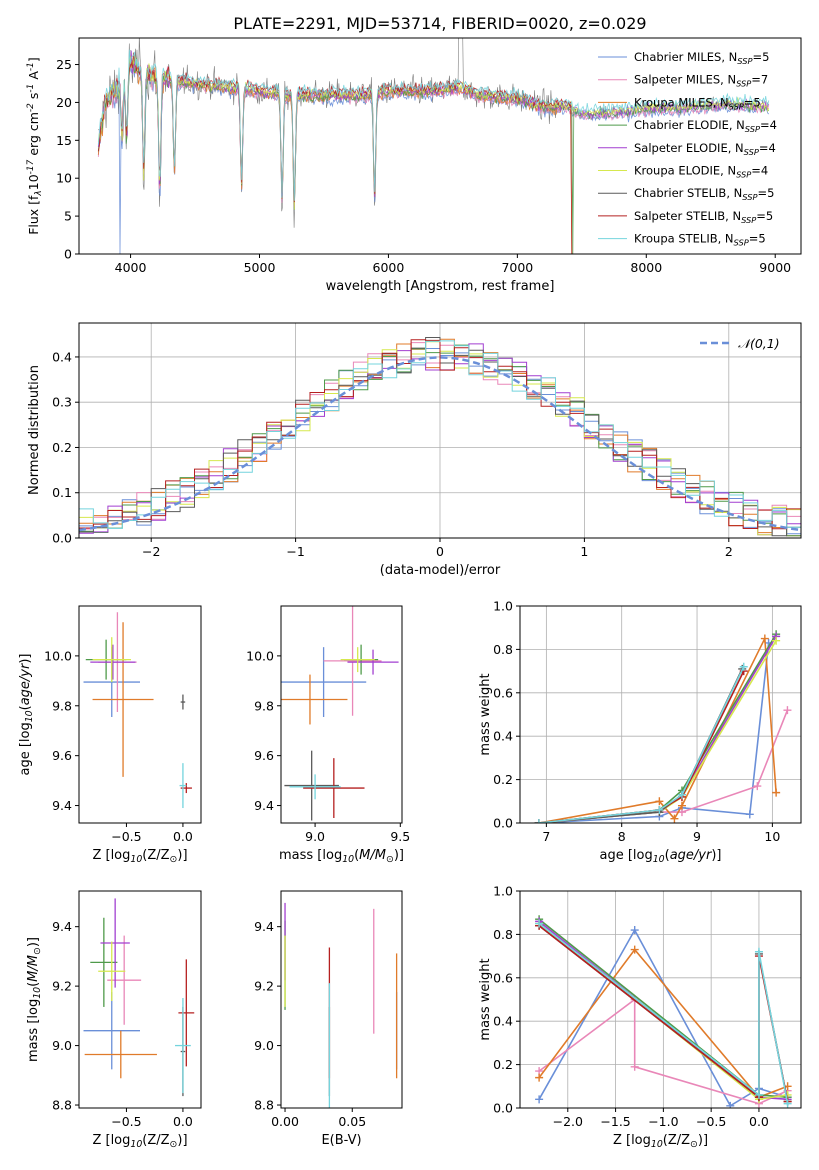 This screenshot has height=1170, width=819. What do you see at coordinates (440, 551) in the screenshot?
I see `x-tick-label: 0` at bounding box center [440, 551].